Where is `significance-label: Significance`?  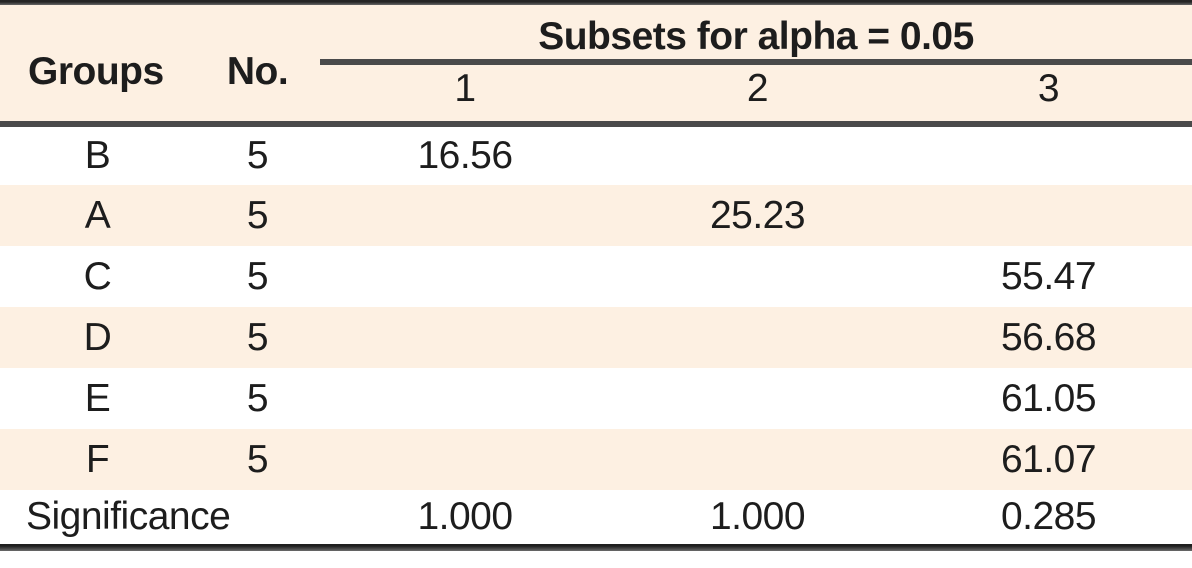
significance-label: Significance is located at coordinates (128, 516).